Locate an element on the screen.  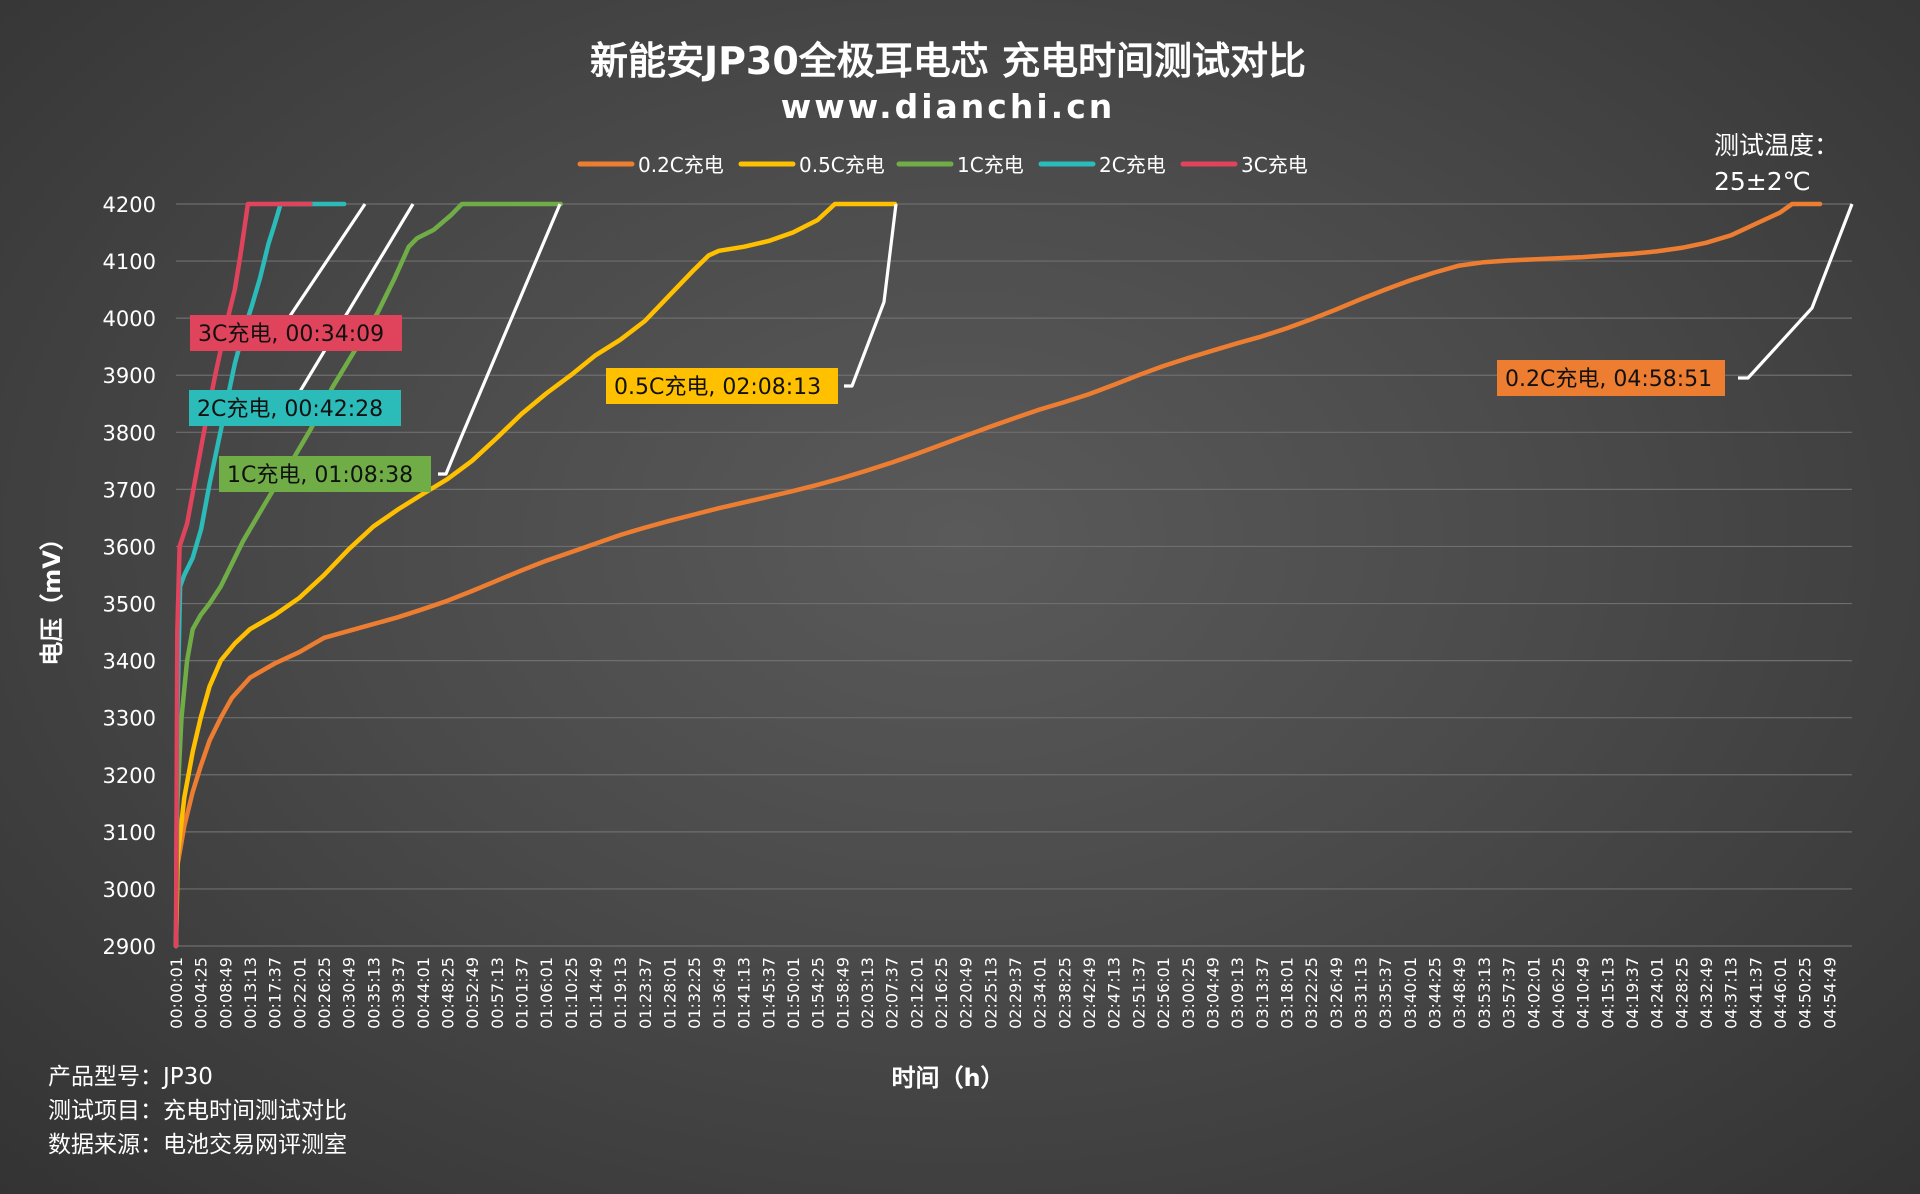
y-tick-label: 3700 is located at coordinates (129, 490).